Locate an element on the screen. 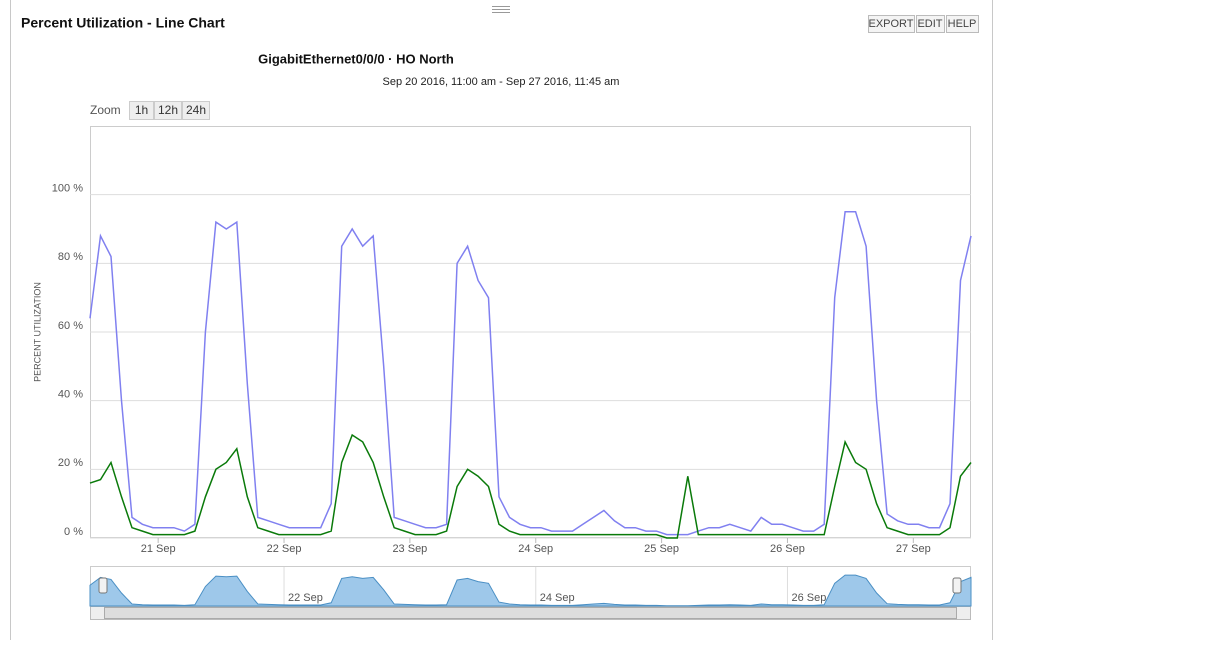 The height and width of the screenshot is (645, 1212). y-tick-label: 60 % is located at coordinates (70, 326).